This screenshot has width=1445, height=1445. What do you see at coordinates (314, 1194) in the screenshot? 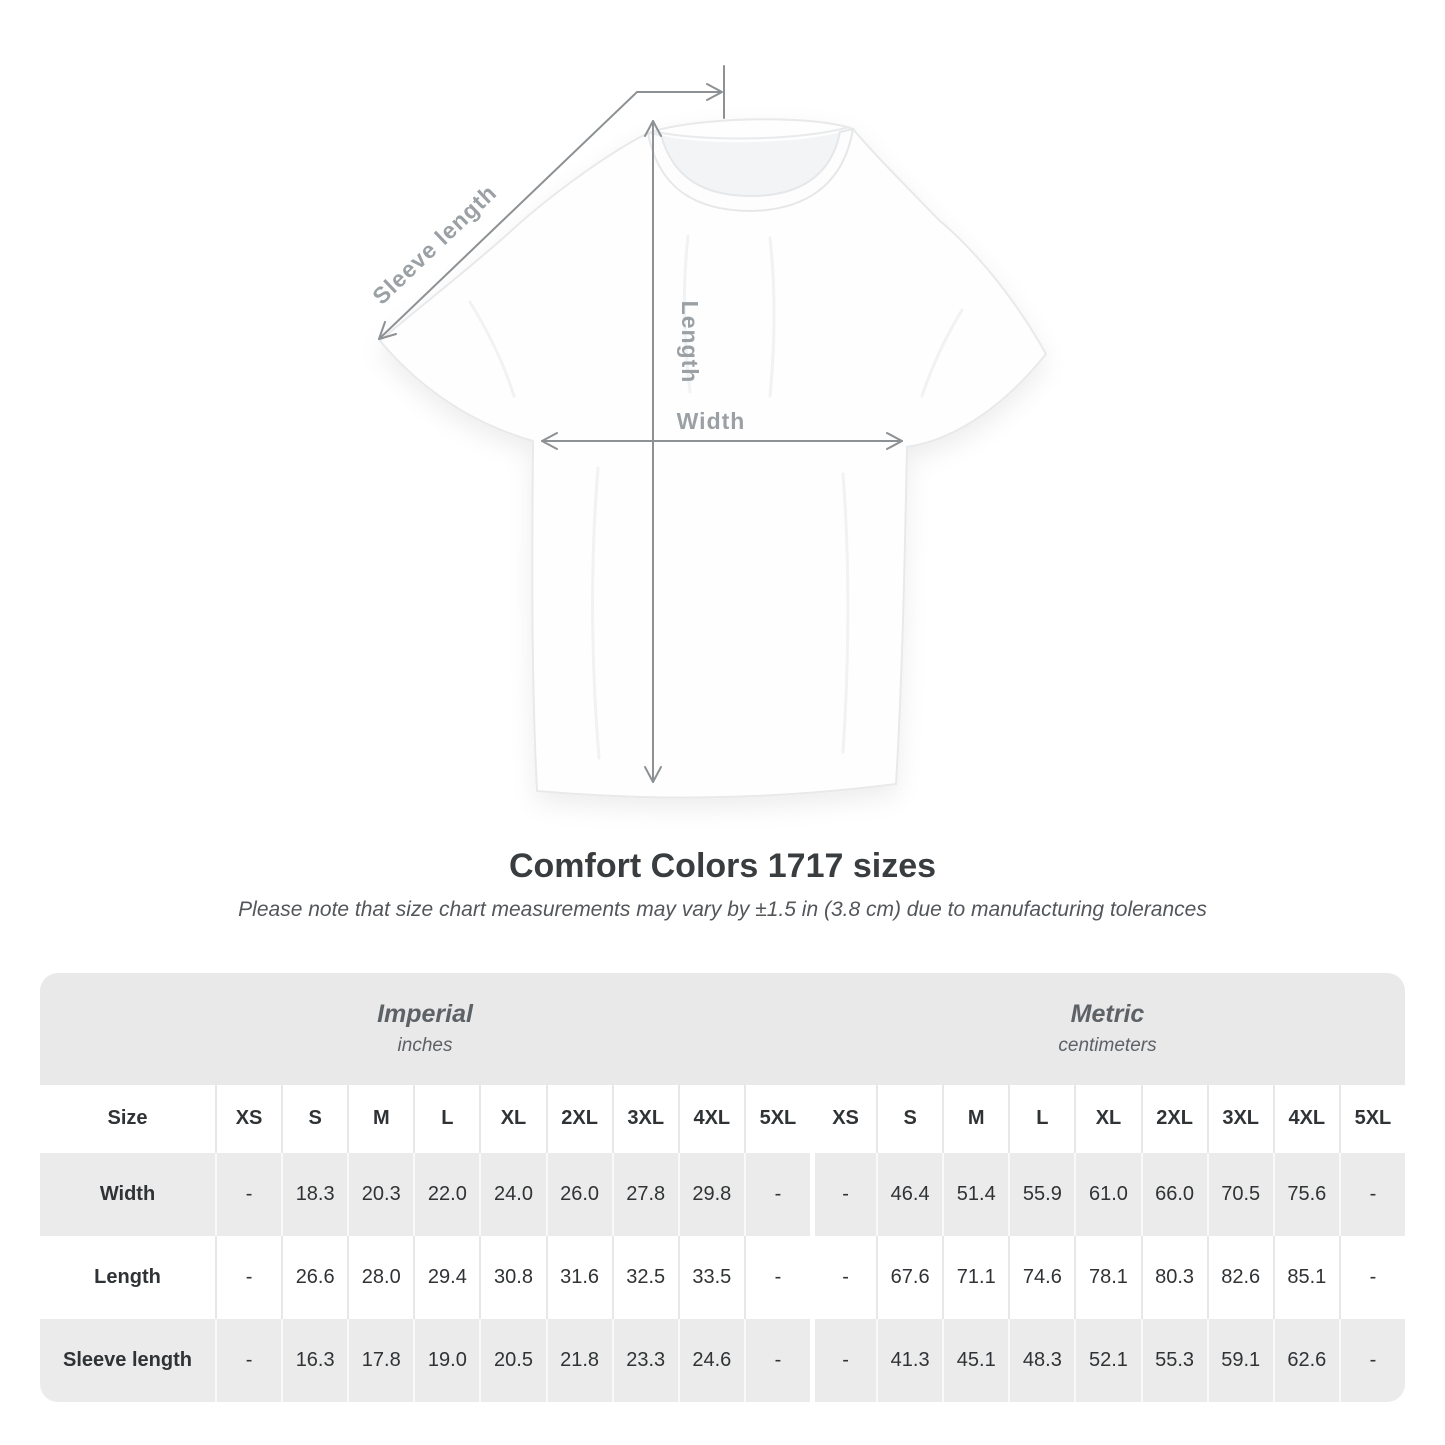
I see `cell: 18.3` at bounding box center [314, 1194].